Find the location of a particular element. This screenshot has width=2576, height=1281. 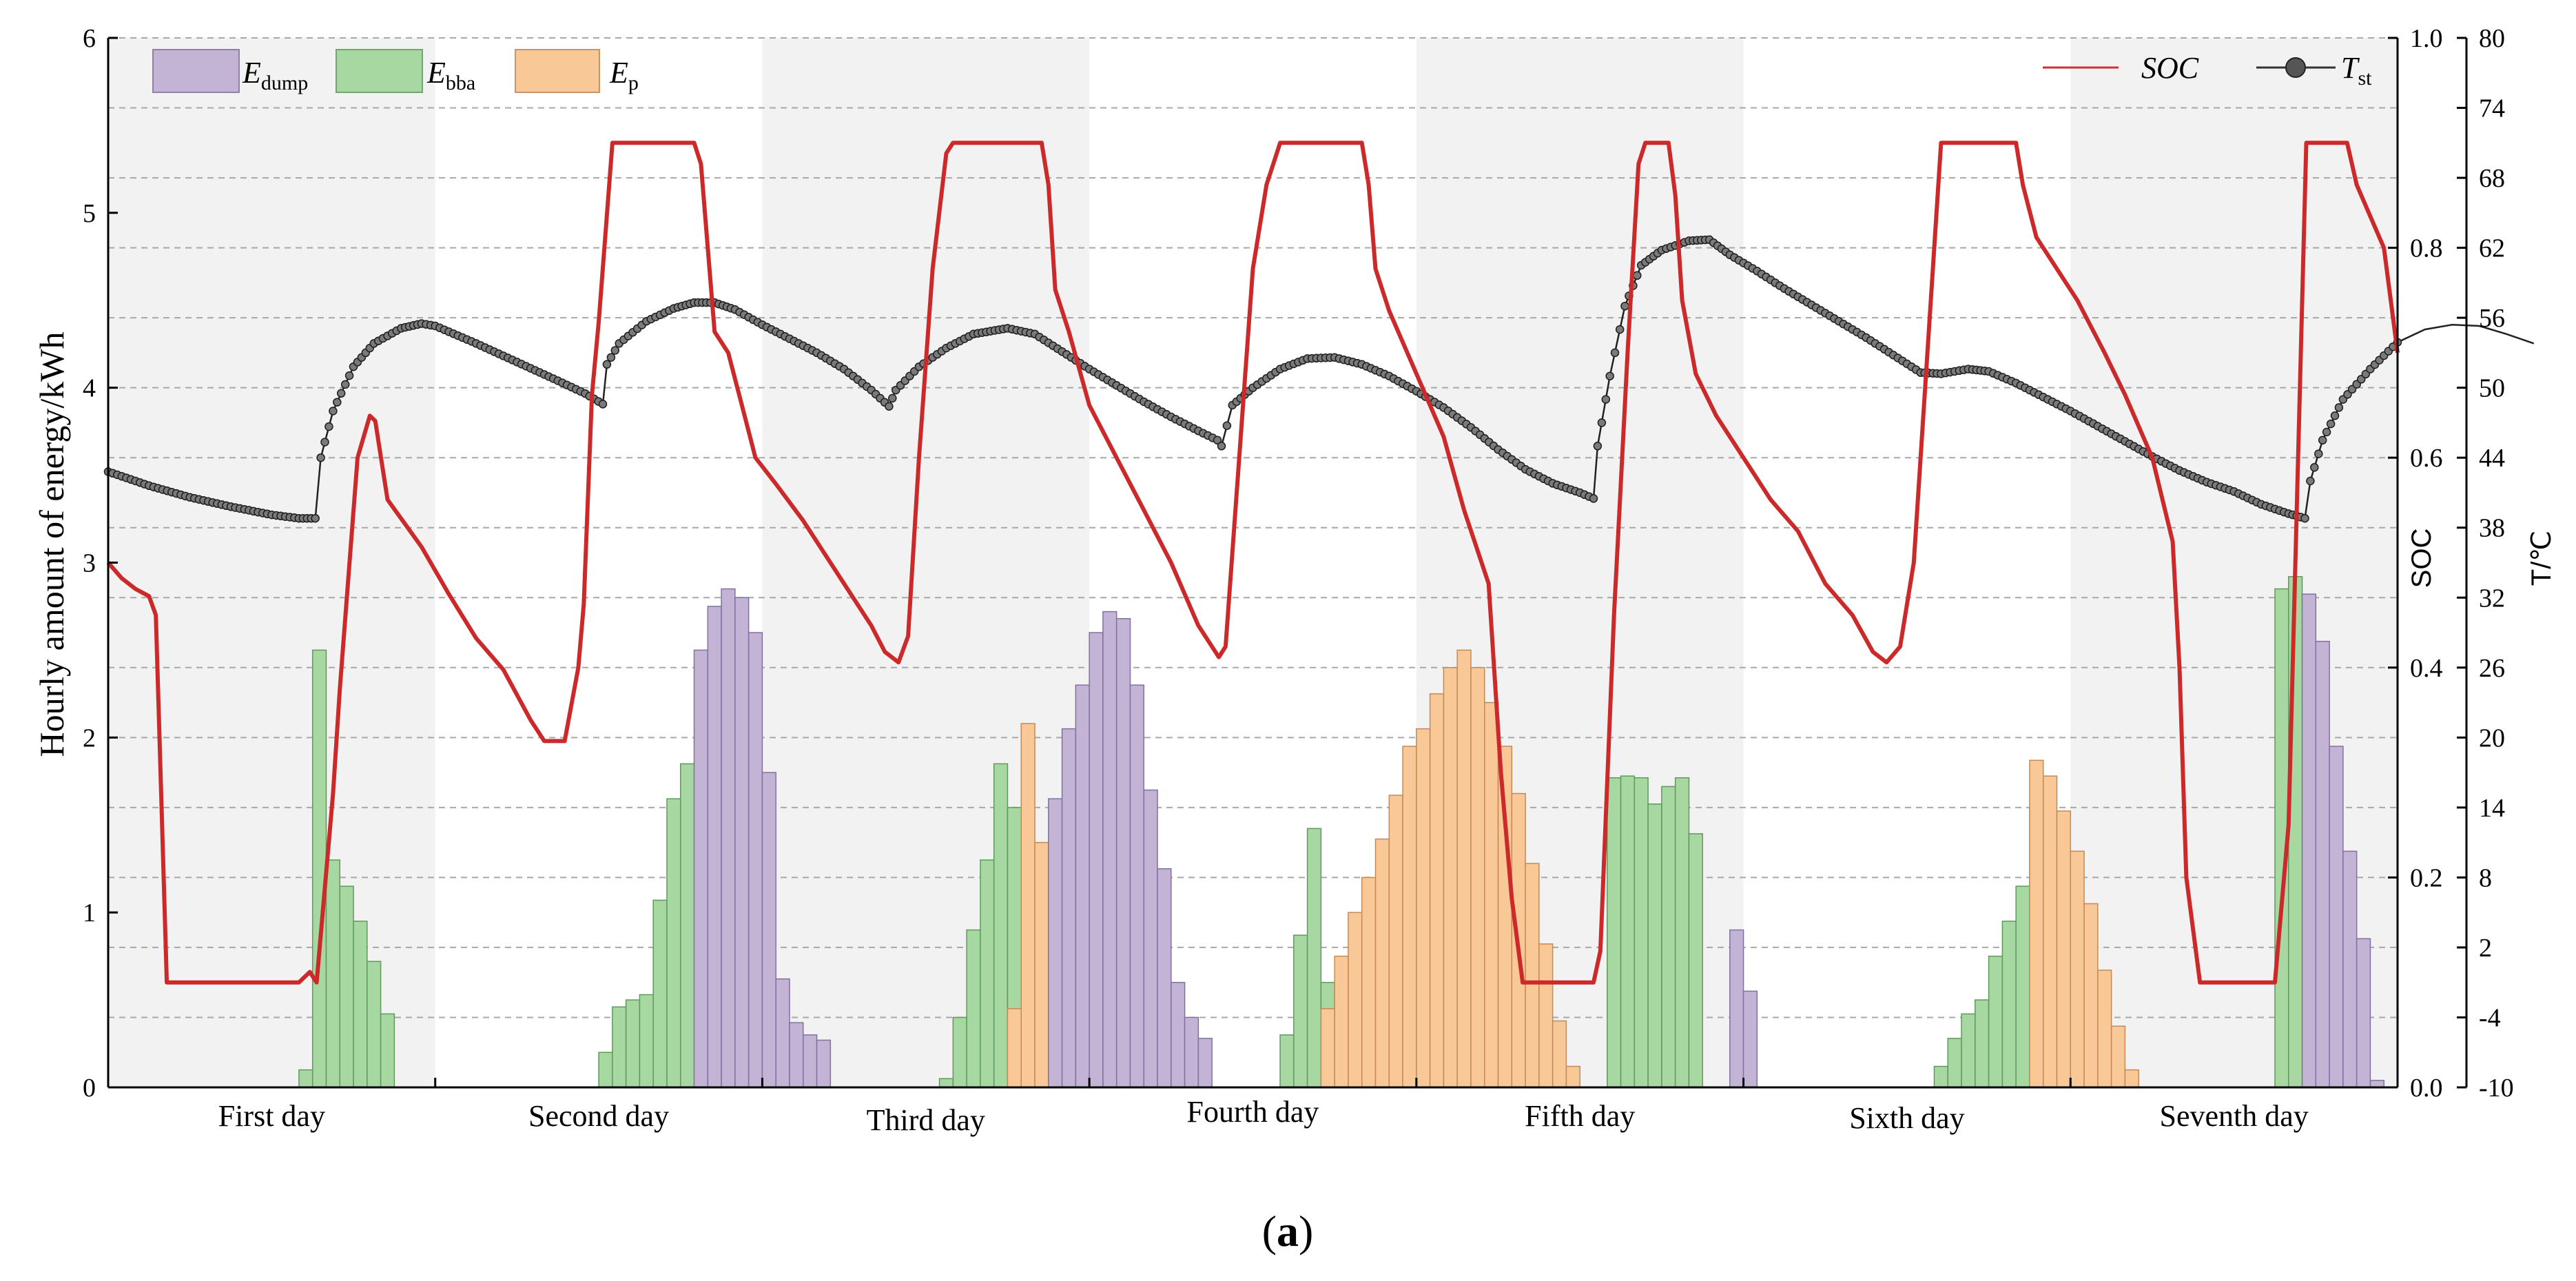

y-temp-tick-label-11: 56 is located at coordinates (2492, 318).